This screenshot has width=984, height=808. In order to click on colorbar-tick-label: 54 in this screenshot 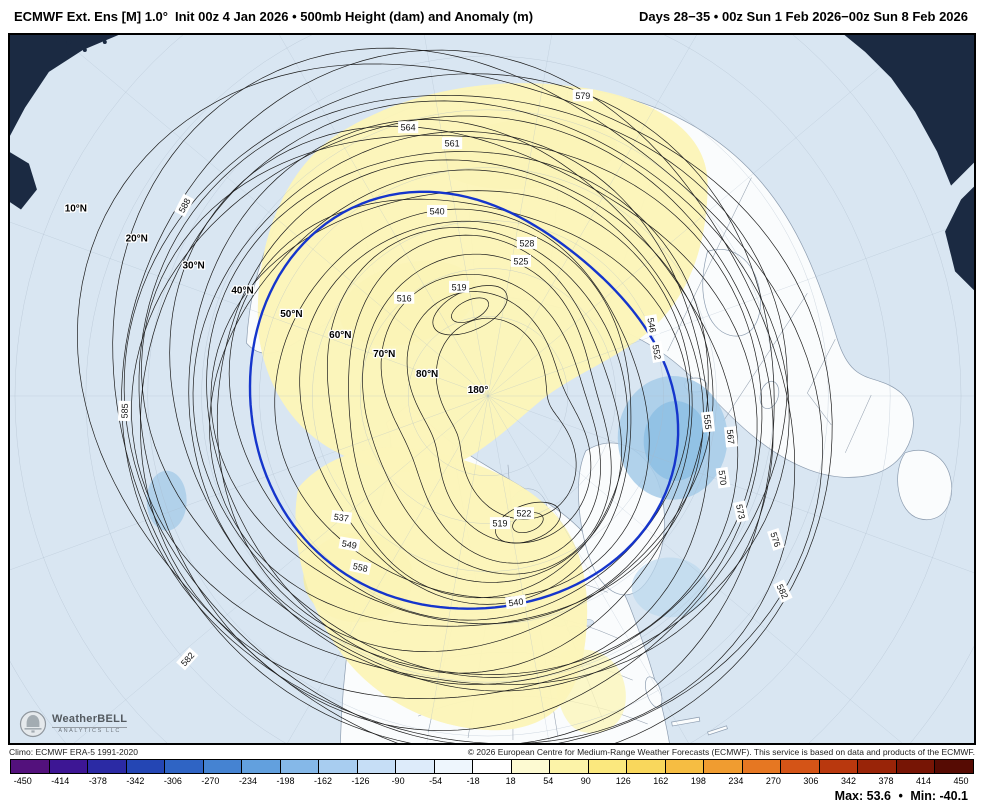, I will do `click(548, 781)`.